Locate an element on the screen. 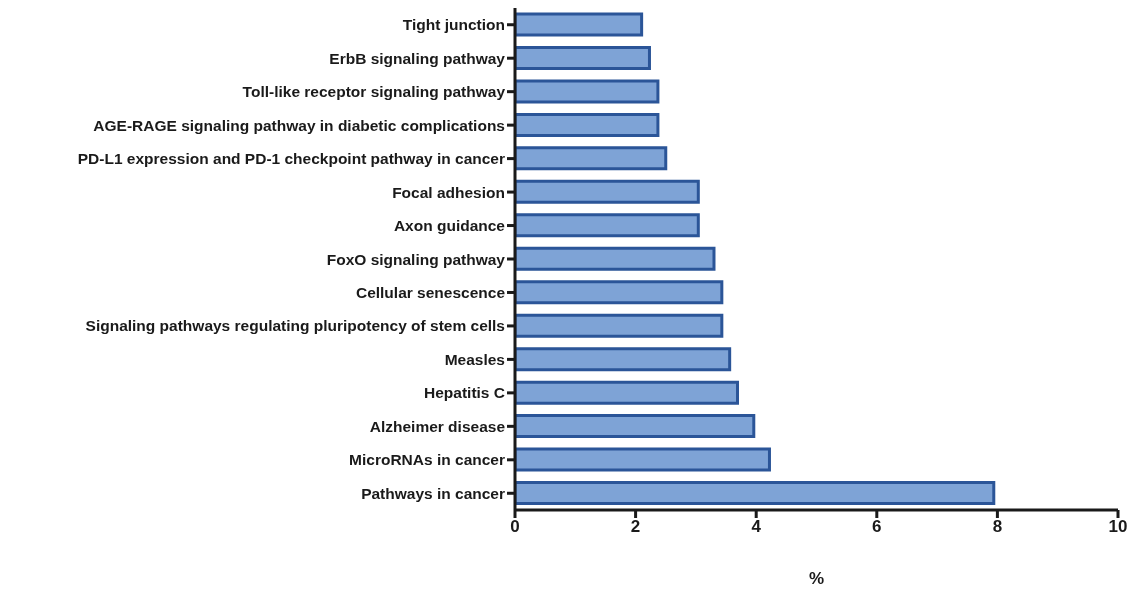 The image size is (1144, 593). y-tick-label: Hepatitis C is located at coordinates (464, 393).